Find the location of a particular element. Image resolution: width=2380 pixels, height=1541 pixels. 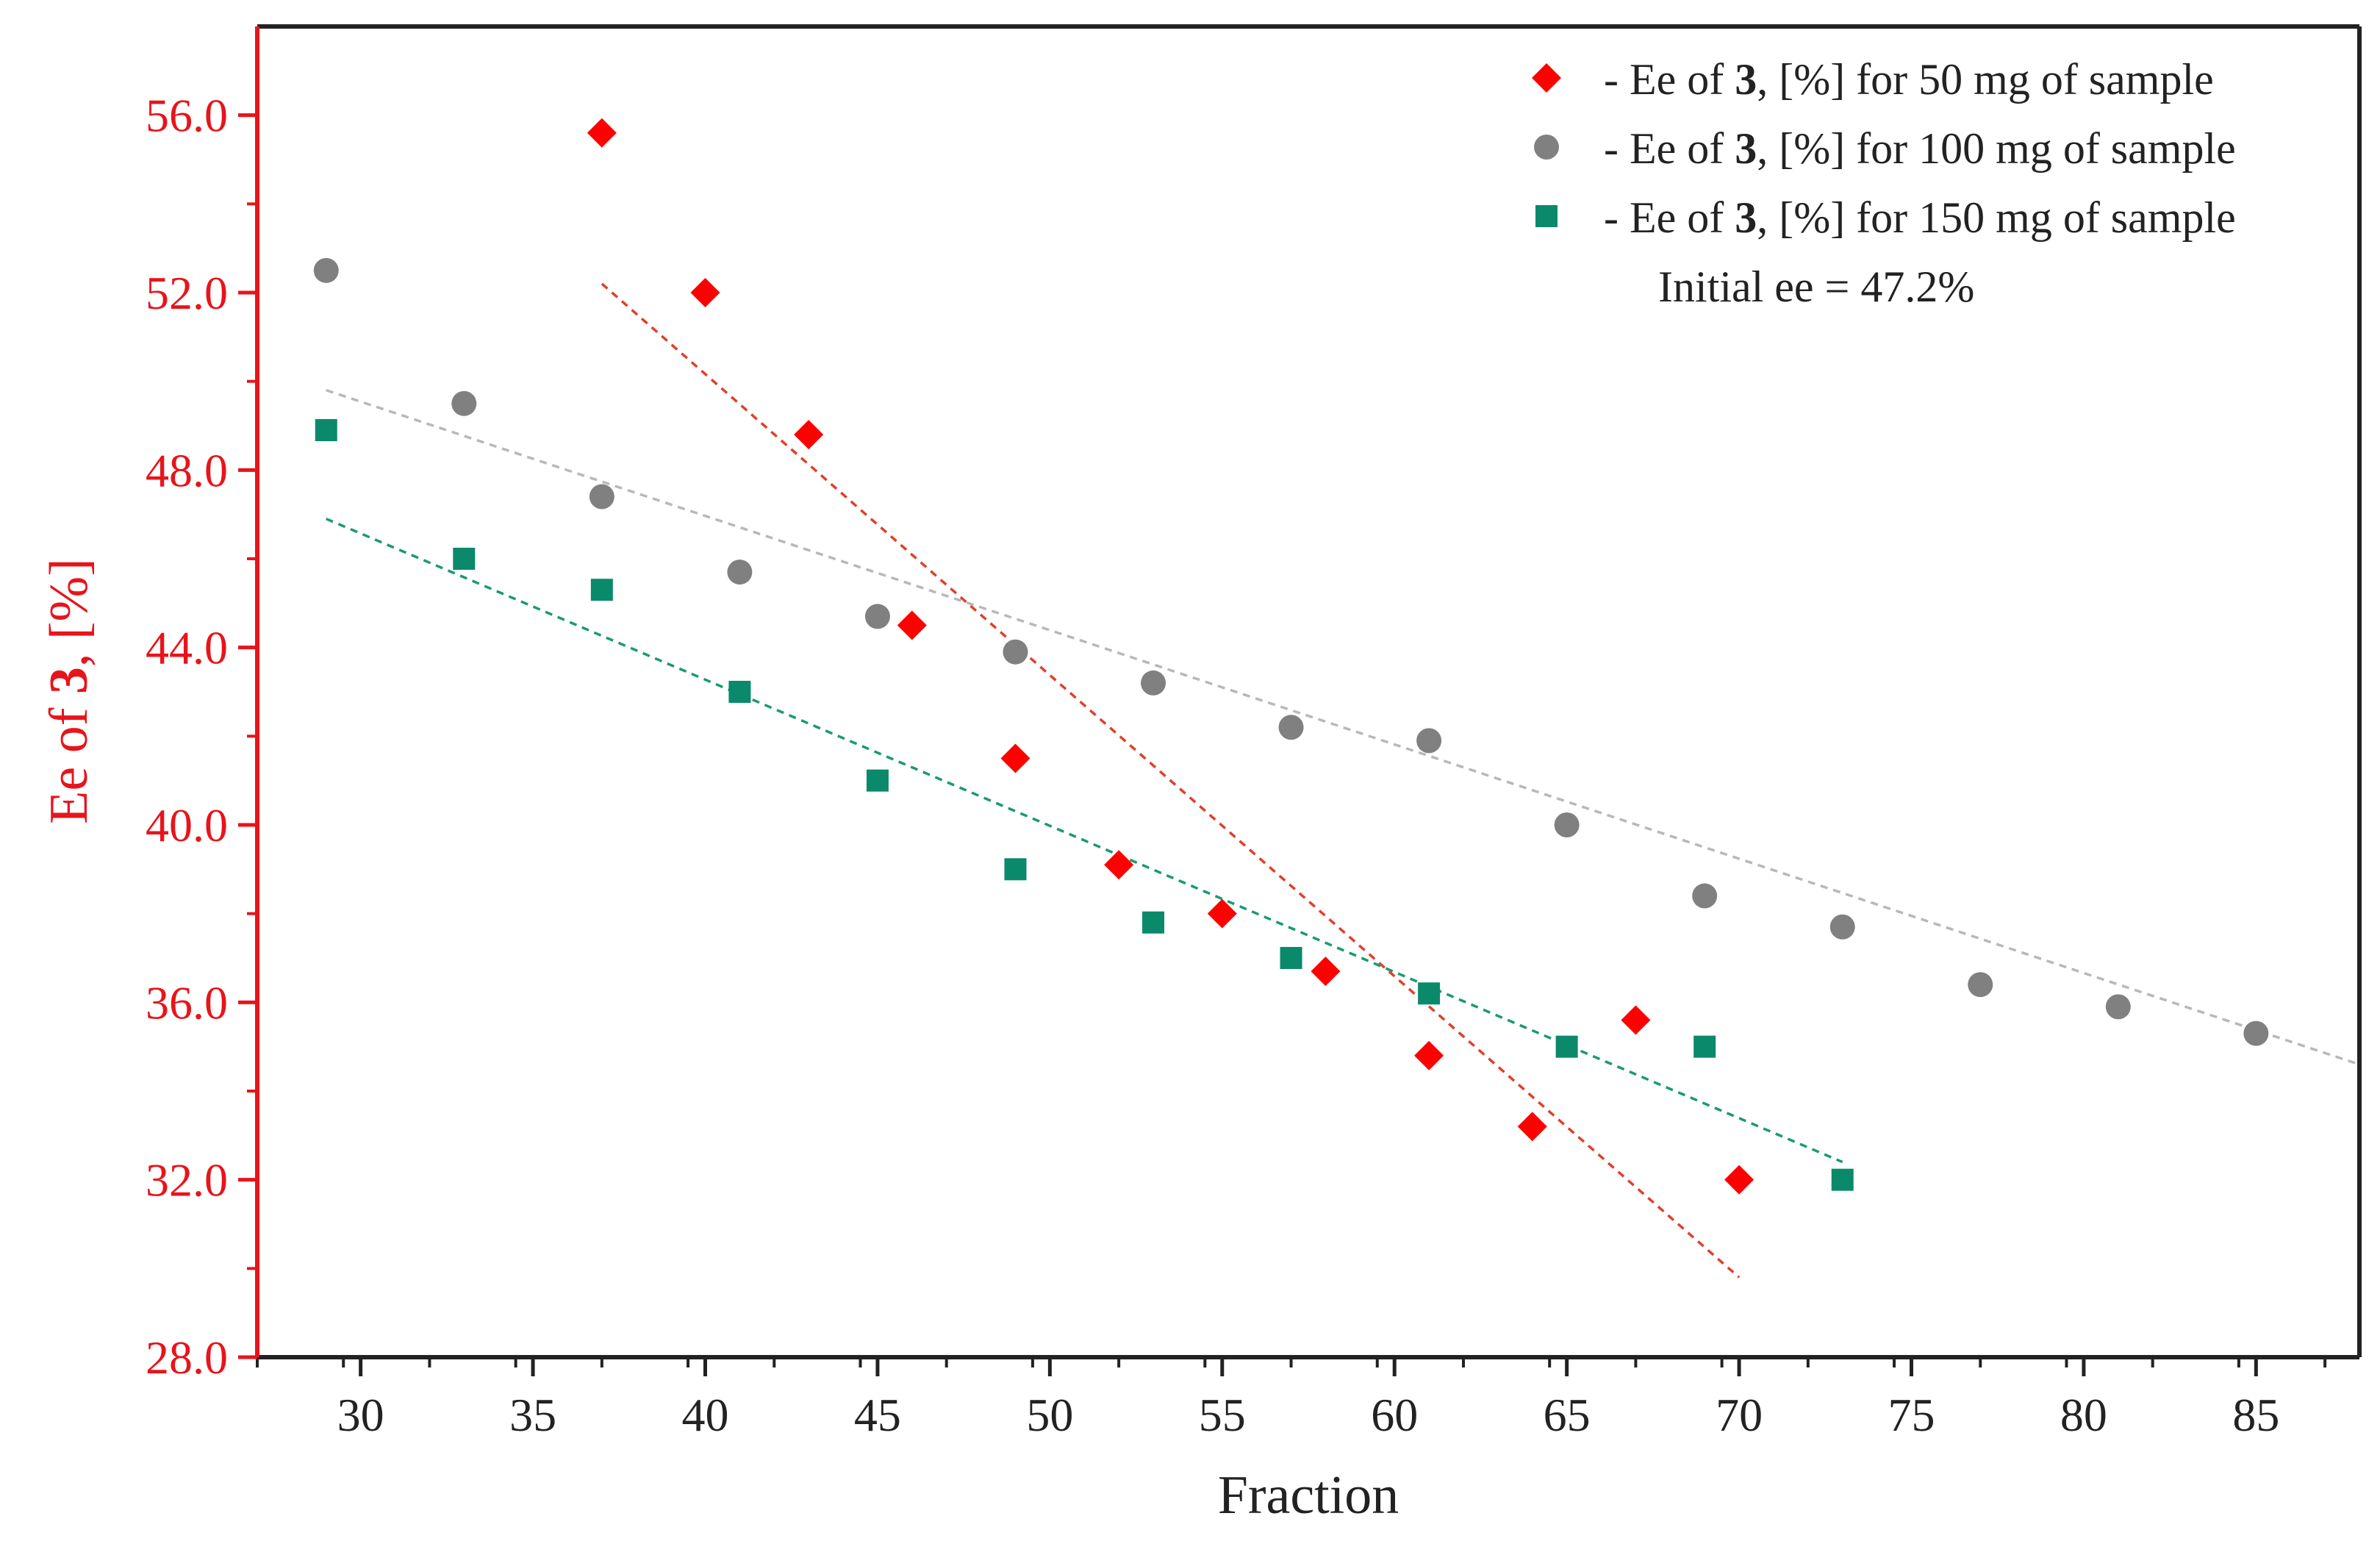

legend-annotation-initial-ee: Initial ee = 47.2% is located at coordinates (1816, 286).